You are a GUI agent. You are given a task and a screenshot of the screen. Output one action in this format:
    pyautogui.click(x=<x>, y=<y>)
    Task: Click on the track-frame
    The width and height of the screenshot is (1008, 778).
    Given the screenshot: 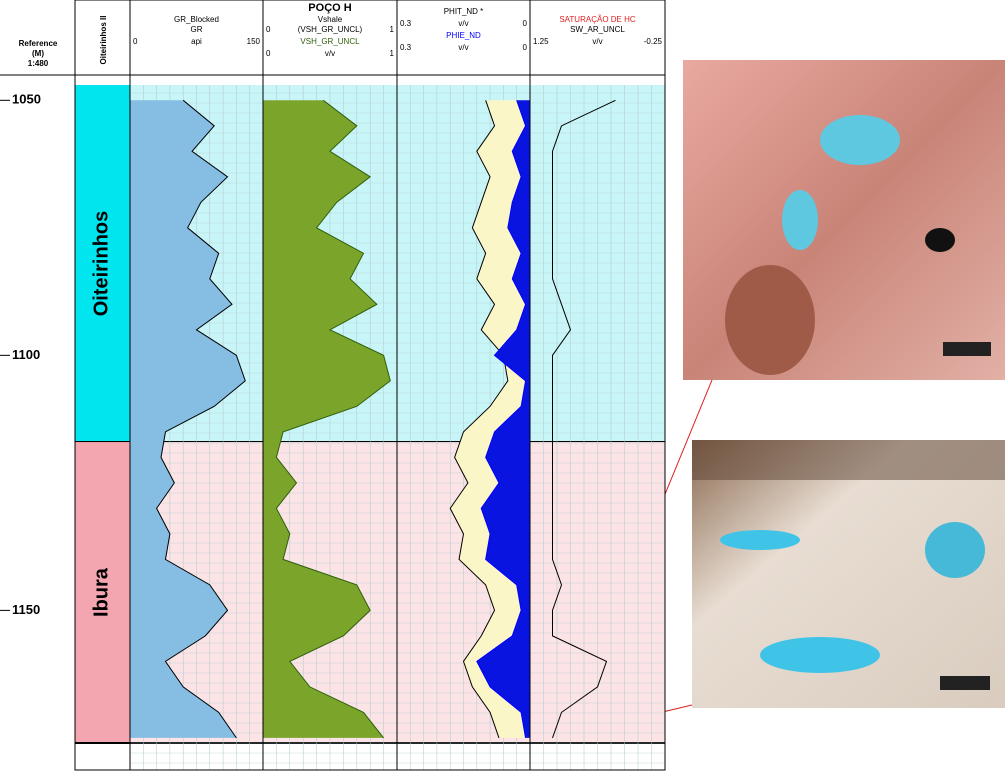 What is the action you would take?
    pyautogui.click(x=597, y=385)
    